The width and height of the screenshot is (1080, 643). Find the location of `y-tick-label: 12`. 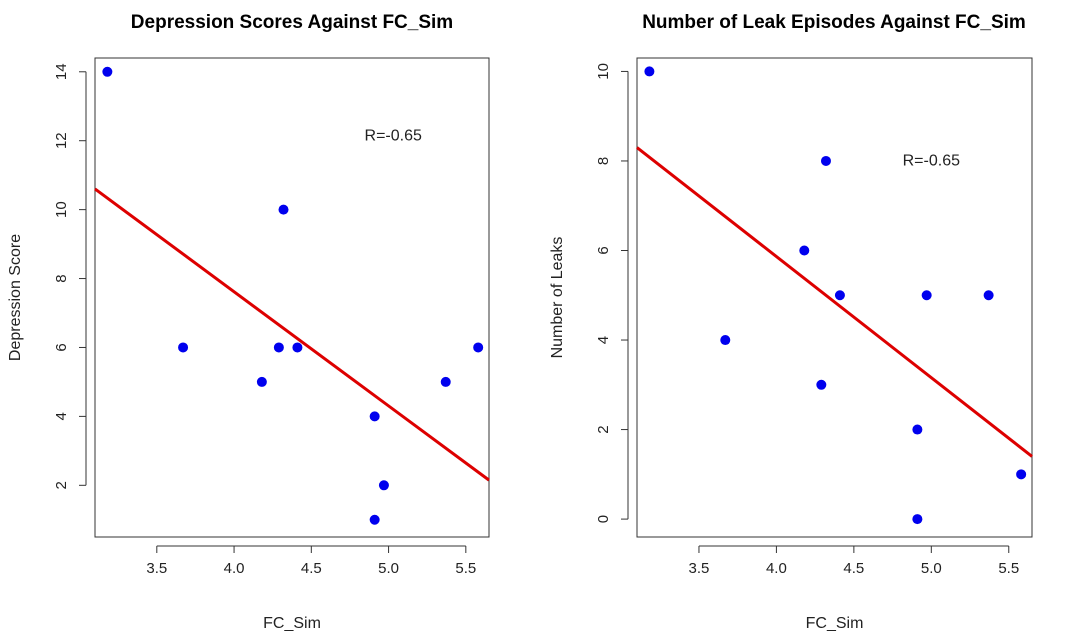

y-tick-label: 12 is located at coordinates (61, 140).